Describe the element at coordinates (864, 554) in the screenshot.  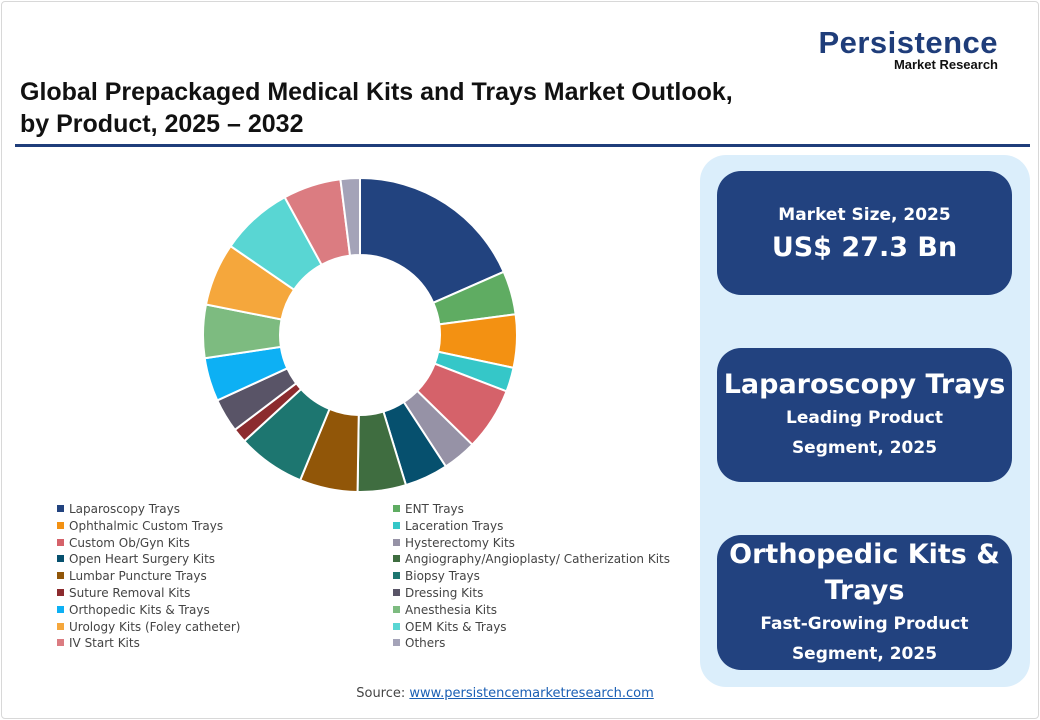
I see `fast-growing-value-1: Orthopedic Kits &` at that location.